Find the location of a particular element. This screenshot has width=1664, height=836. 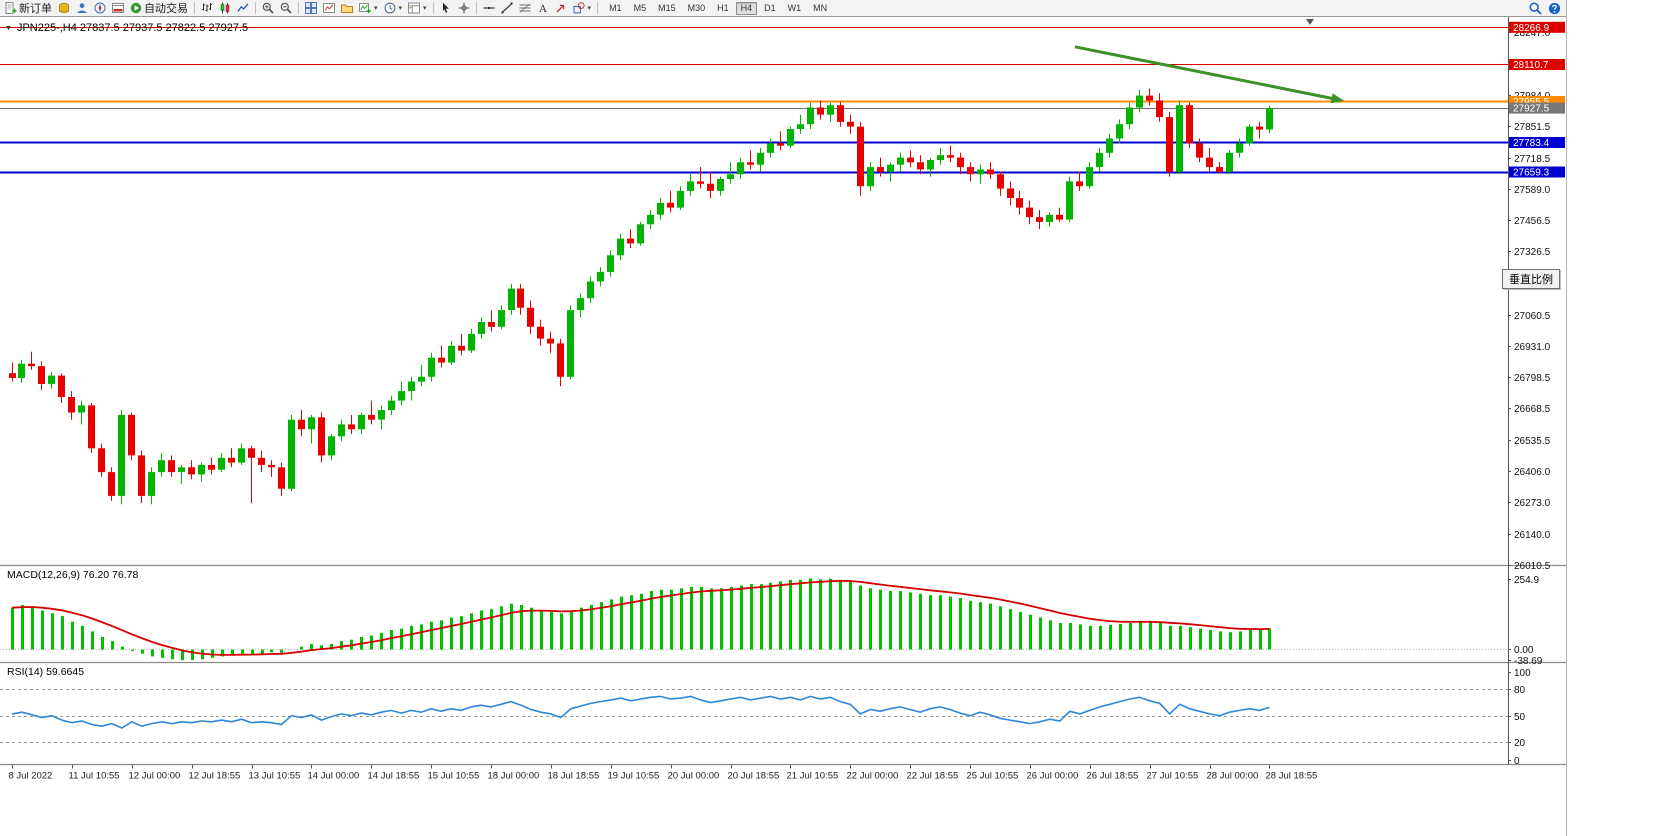

svg-text: 26140.0 is located at coordinates (1532, 535).